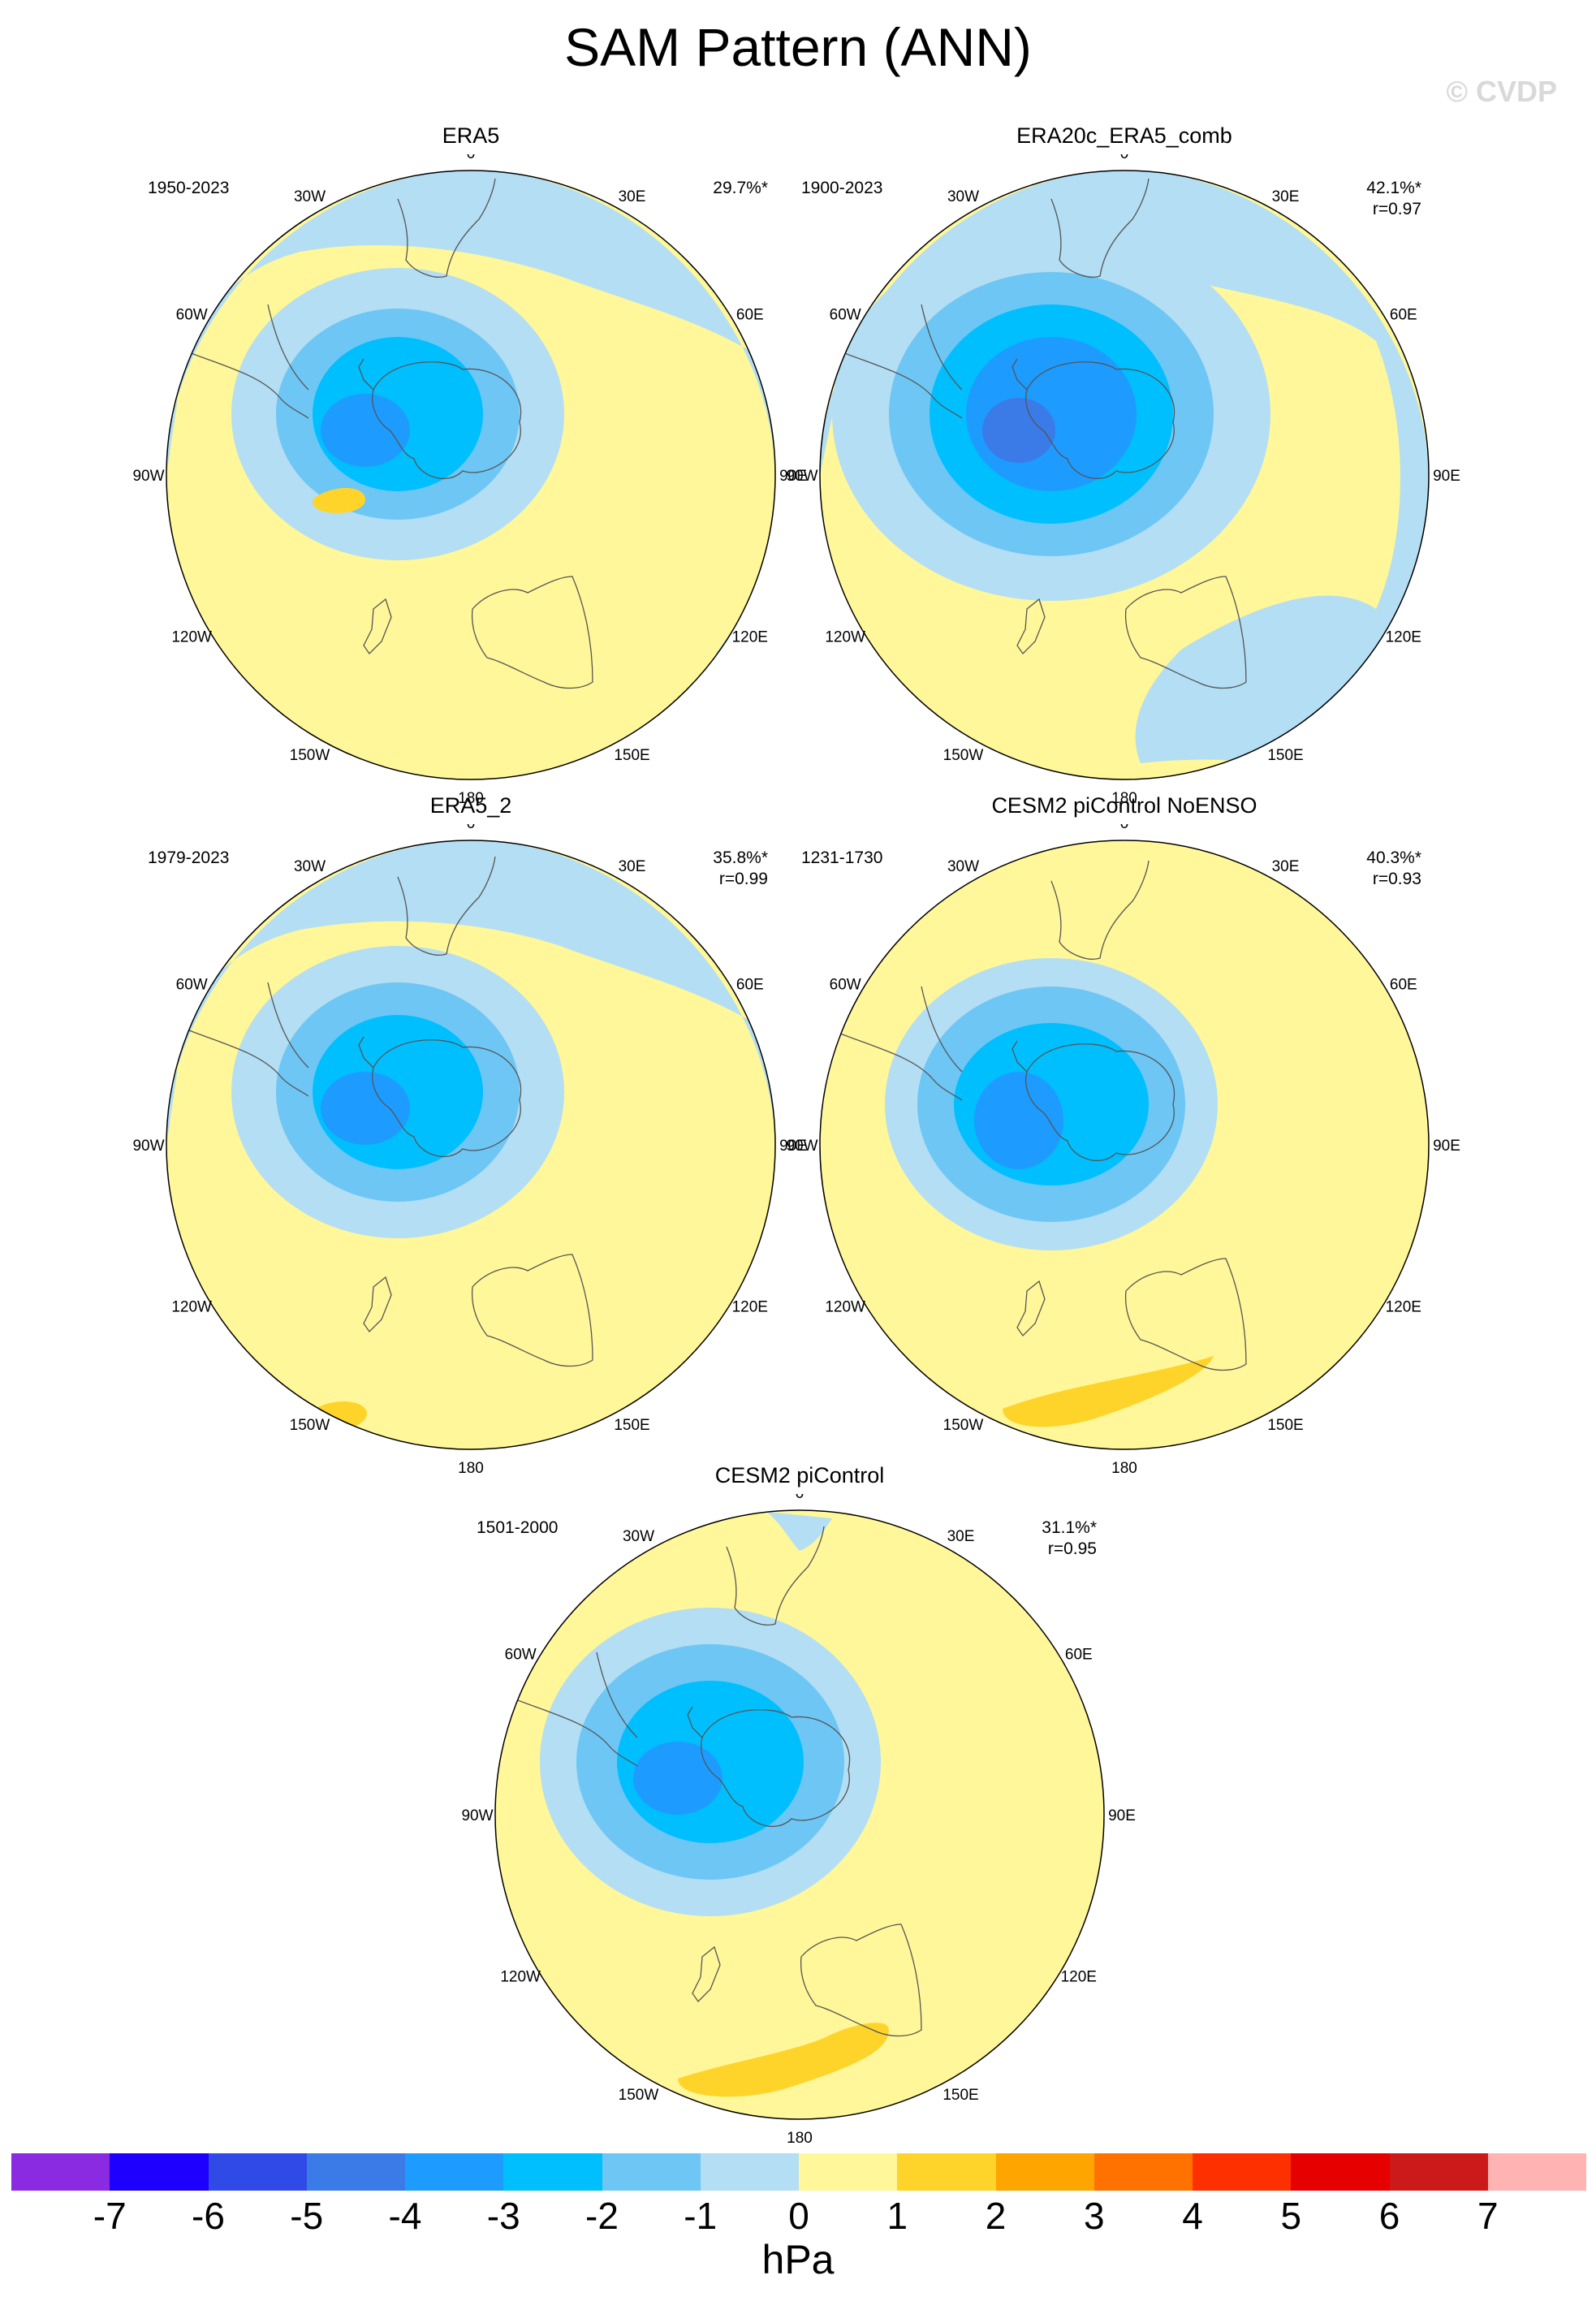  I want to click on period-label: 1231-1730, so click(842, 857).